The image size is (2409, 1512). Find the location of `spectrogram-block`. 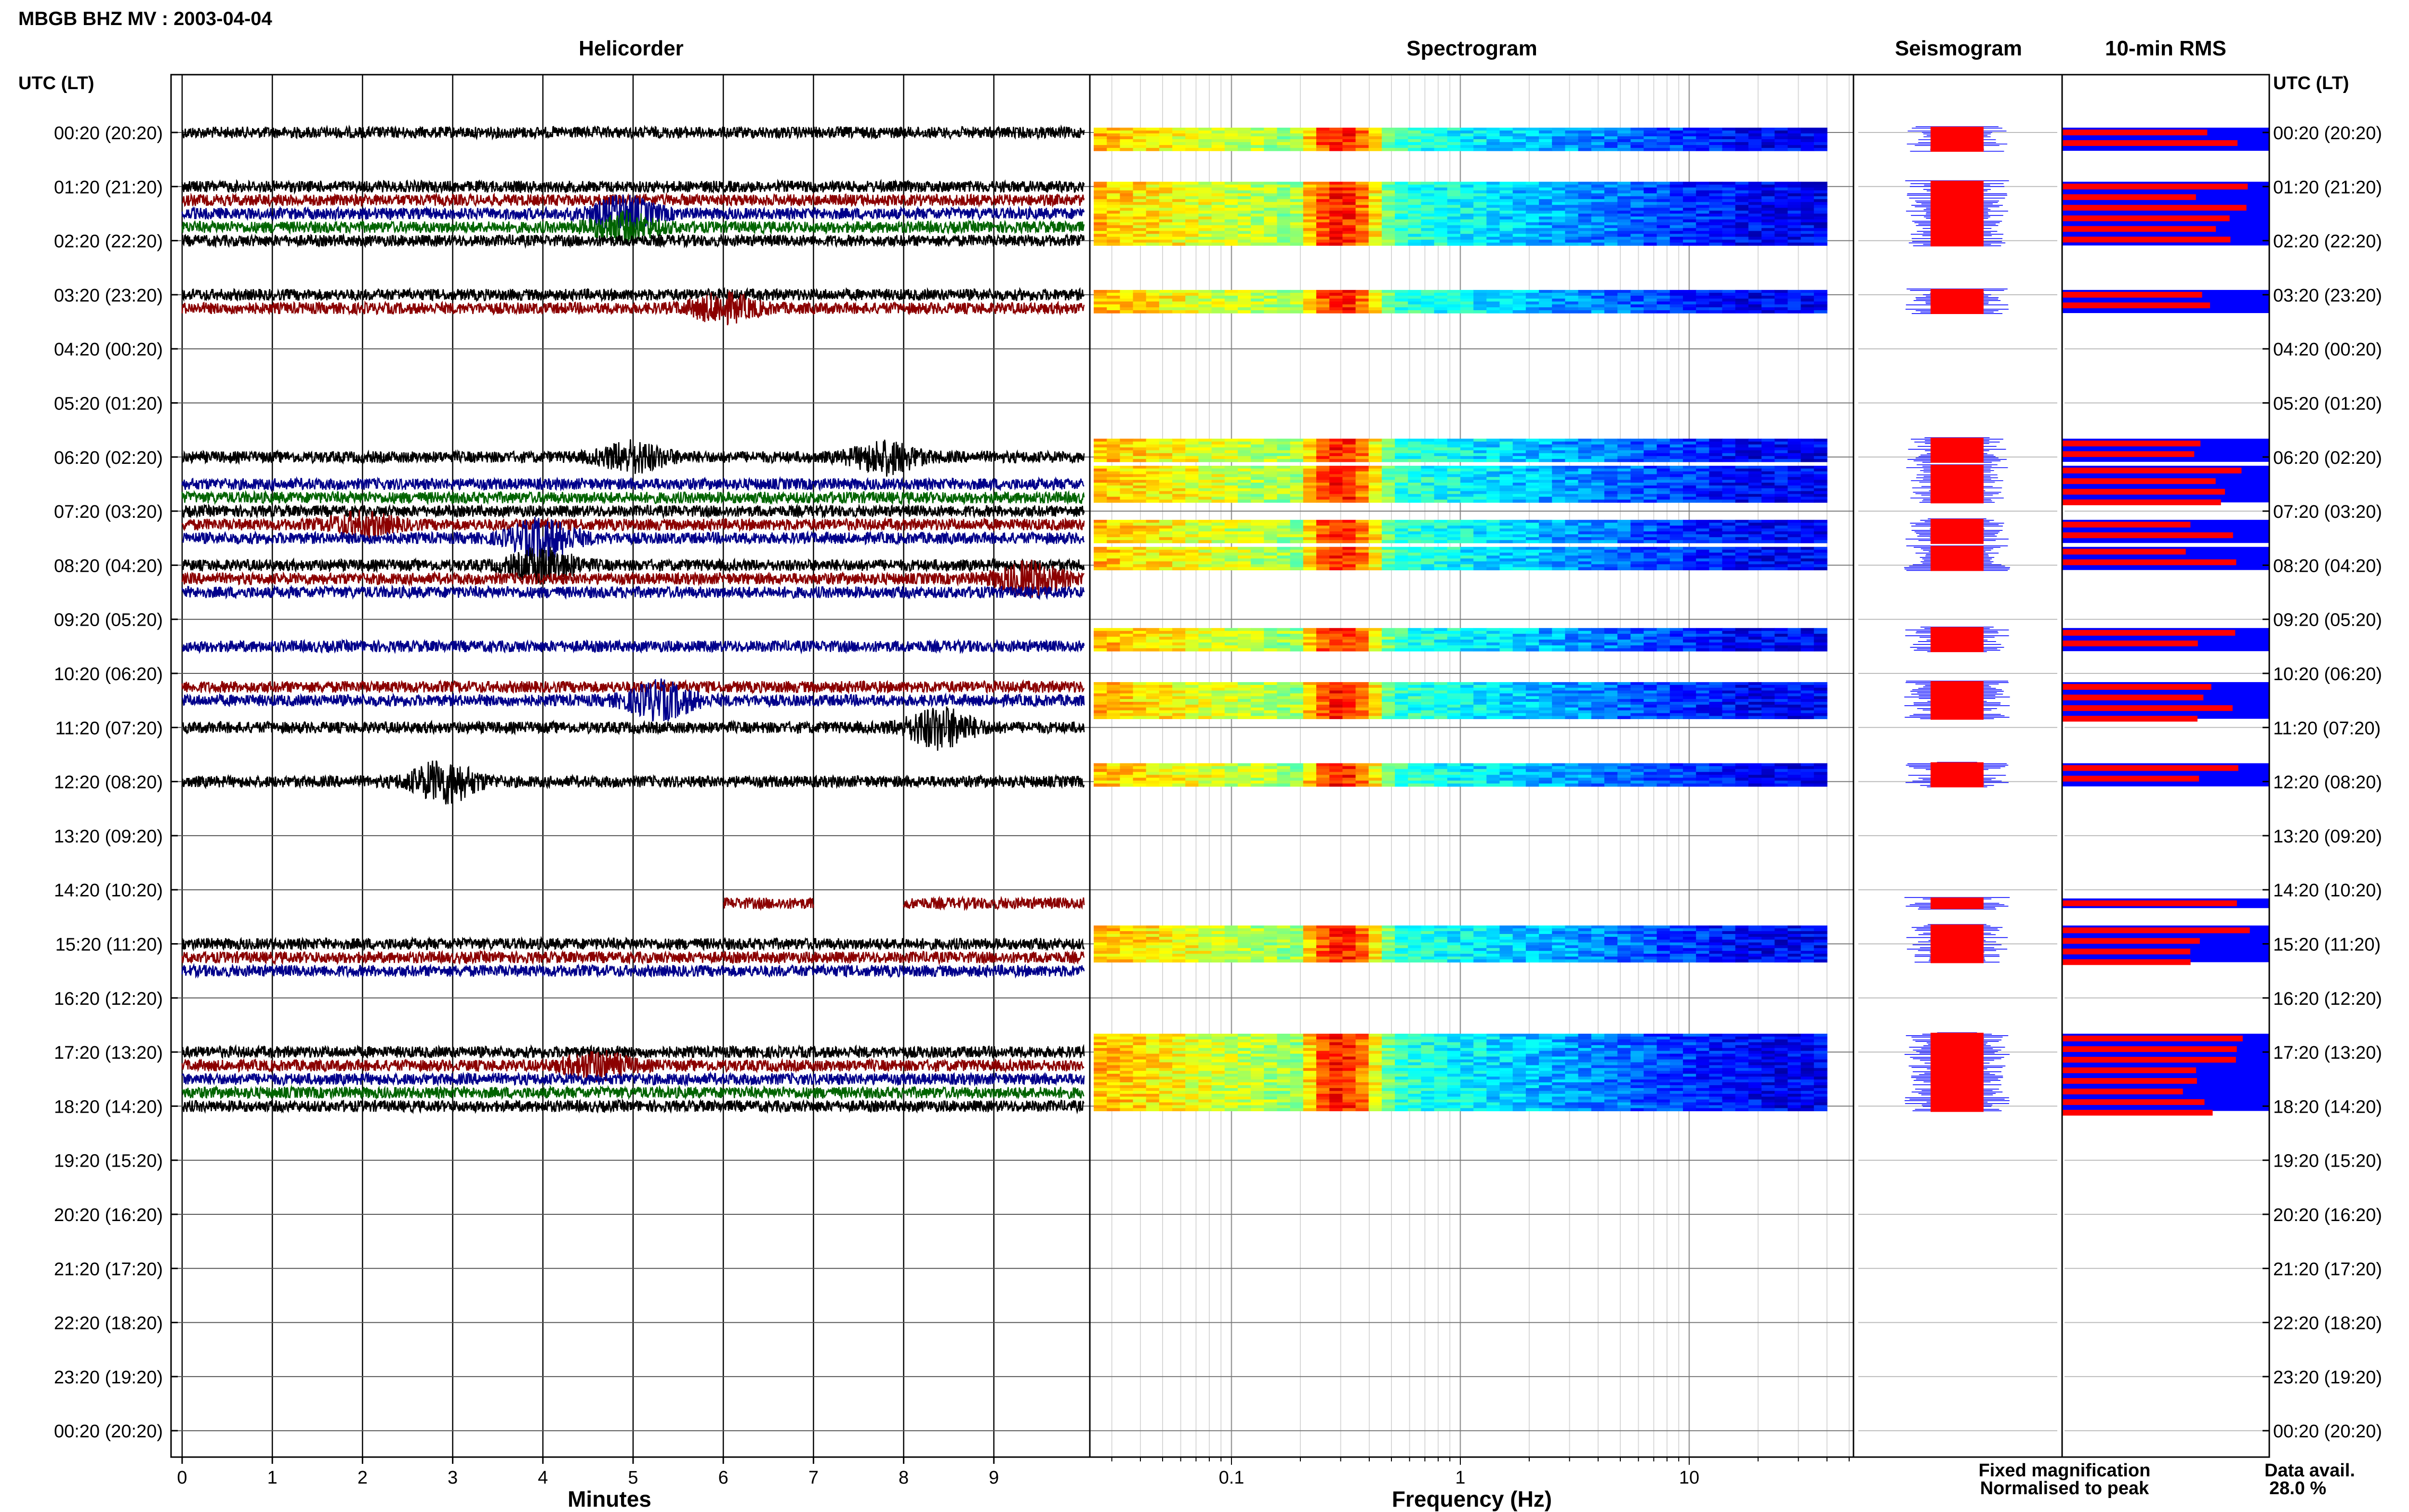

spectrogram-block is located at coordinates (1460, 301).